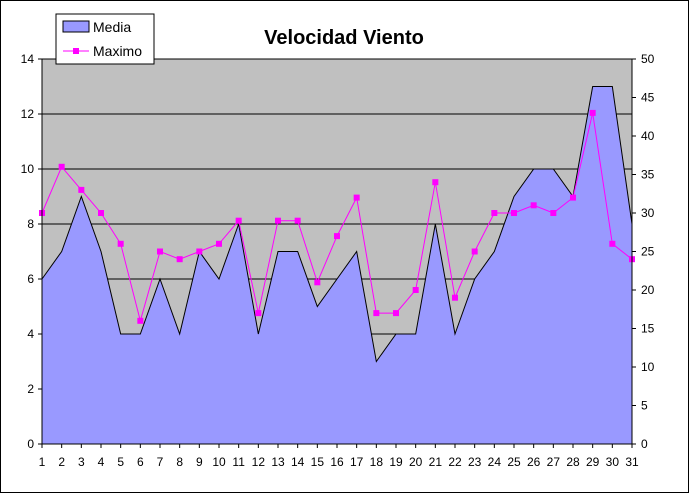  What do you see at coordinates (318, 462) in the screenshot?
I see `x-tick-label: 15` at bounding box center [318, 462].